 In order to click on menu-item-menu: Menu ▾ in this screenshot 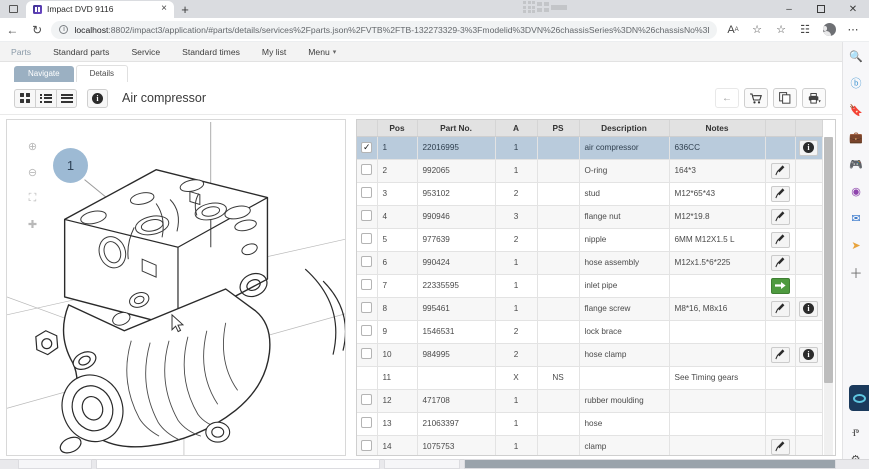, I will do `click(322, 52)`.